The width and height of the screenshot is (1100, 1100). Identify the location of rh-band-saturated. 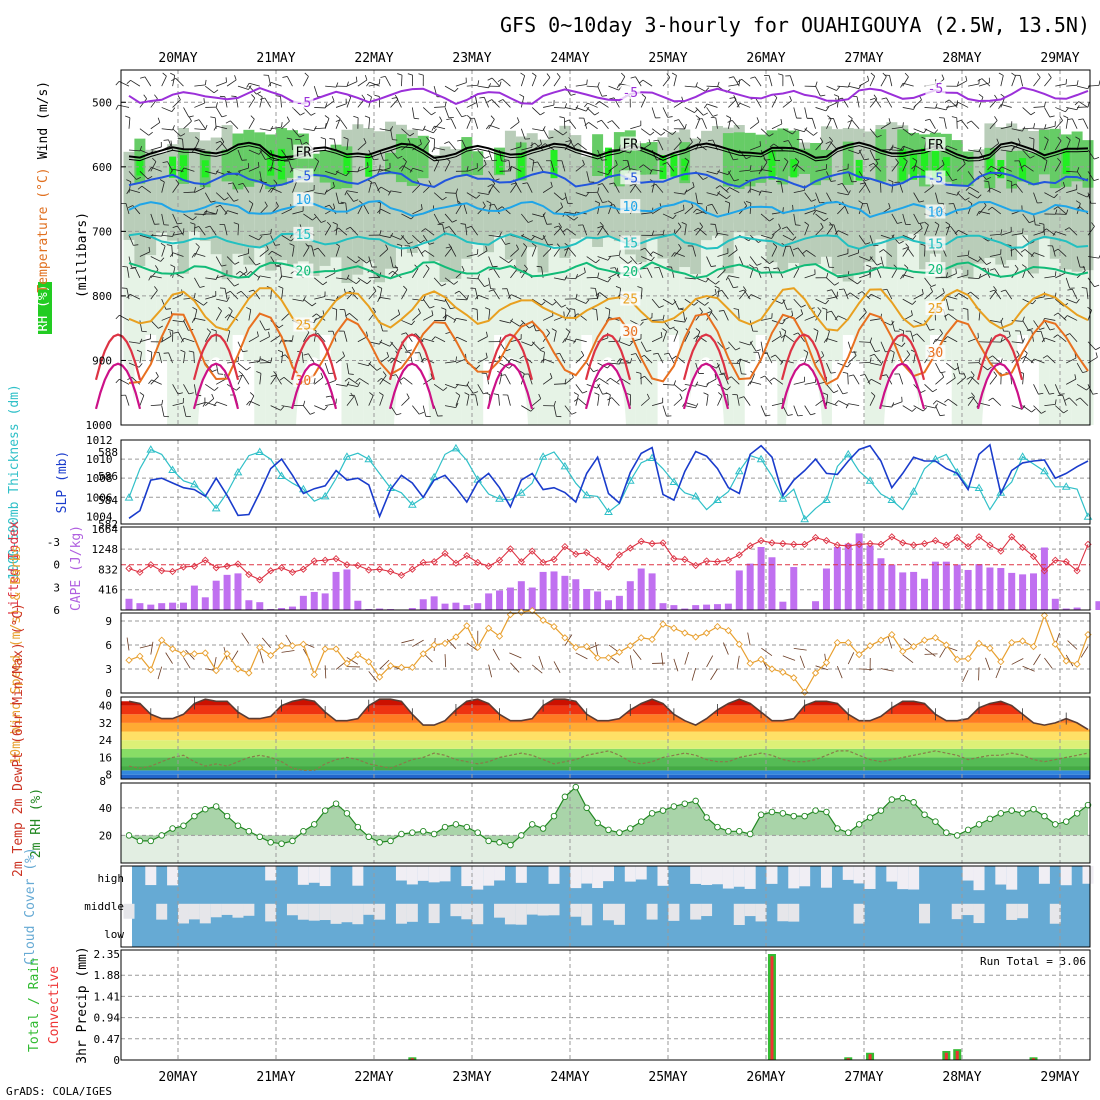
(205, 169).